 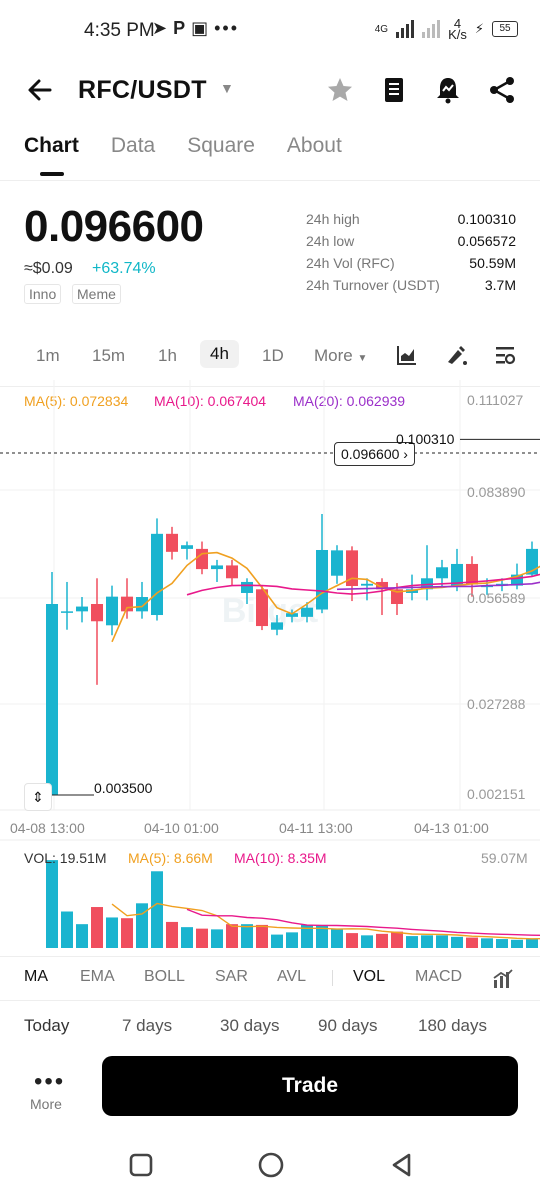 What do you see at coordinates (119, 30) in the screenshot?
I see `status-time: 4:35 PM` at bounding box center [119, 30].